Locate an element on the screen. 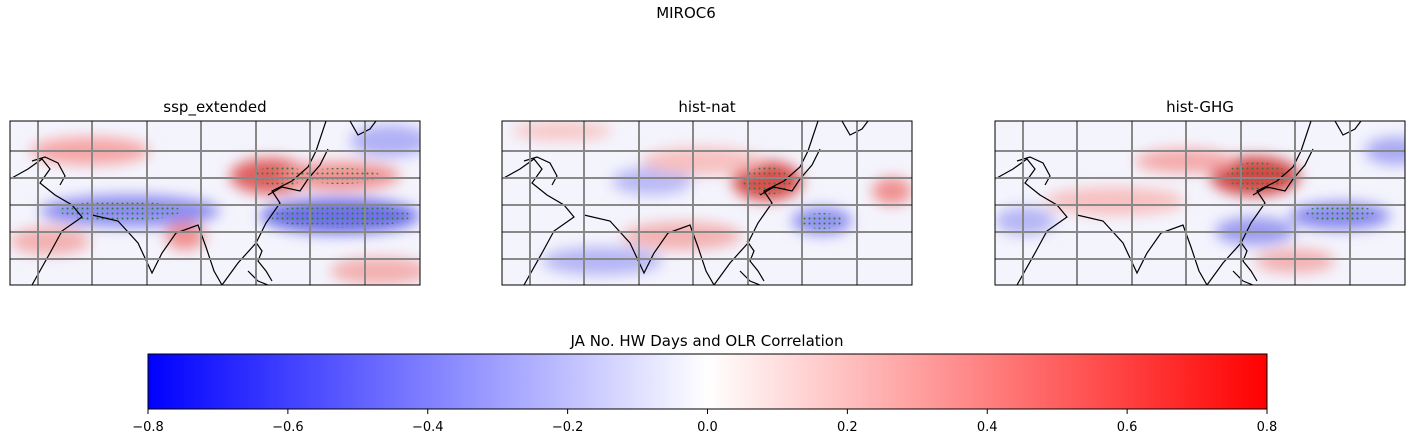  tick-label: −0.4 is located at coordinates (428, 427).